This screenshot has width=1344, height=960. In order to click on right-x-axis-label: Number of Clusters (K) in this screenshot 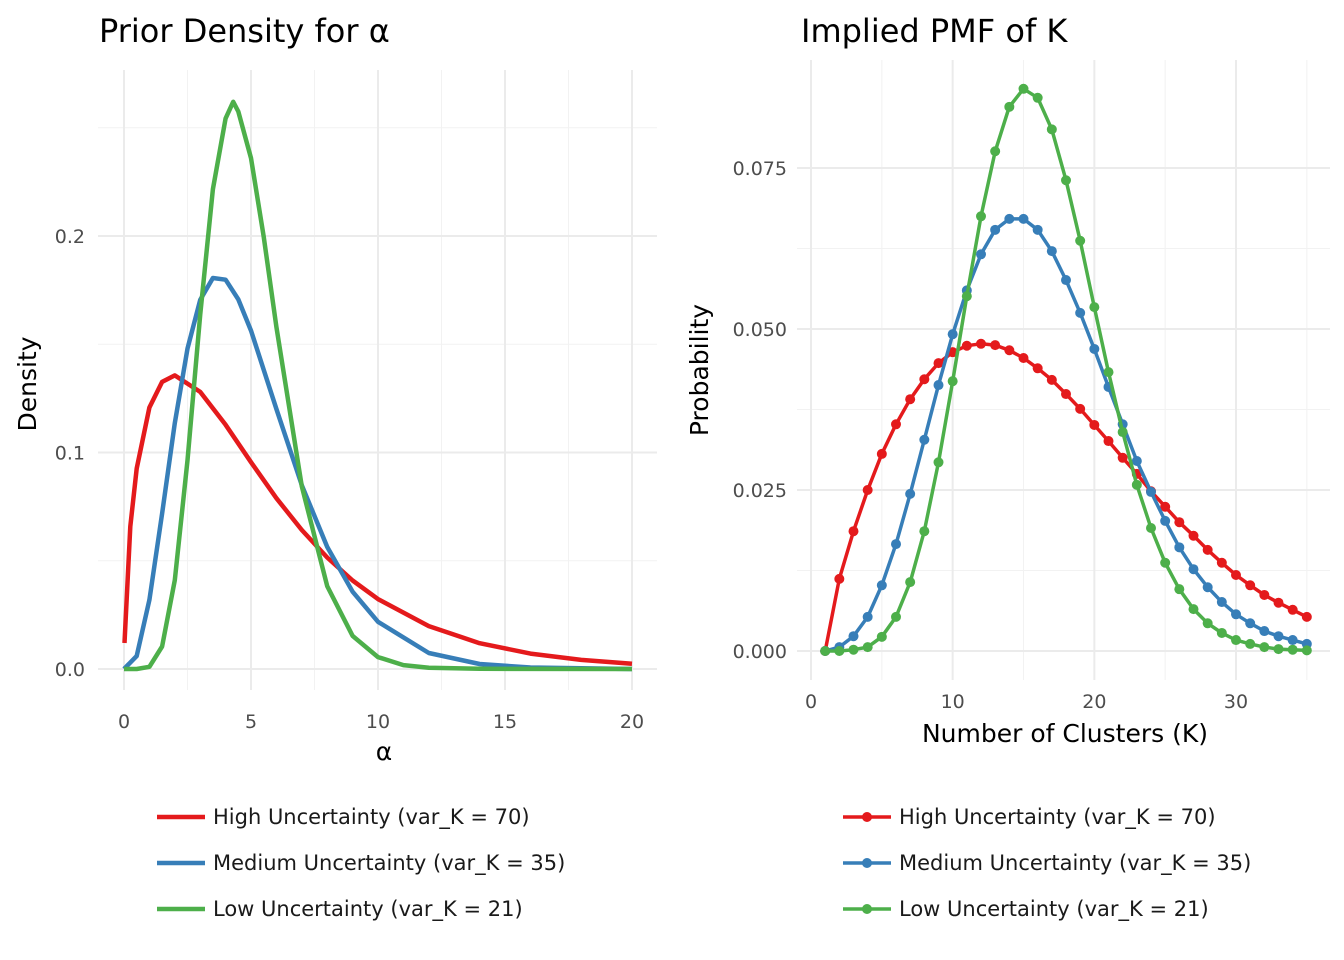, I will do `click(1065, 733)`.